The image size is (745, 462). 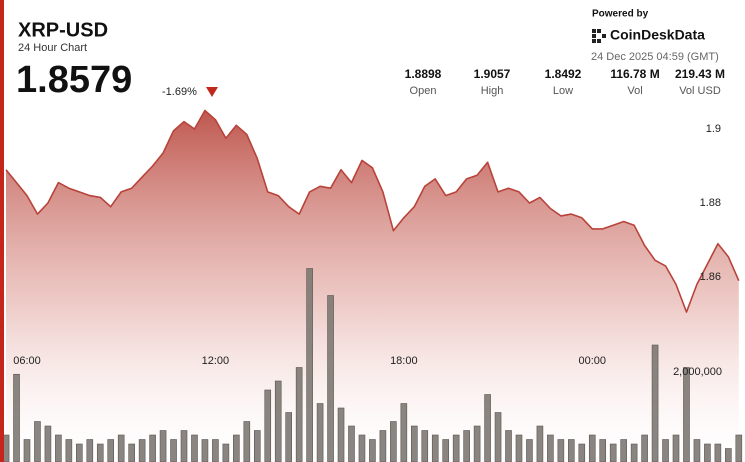 I want to click on y-tick-label: 1.86, so click(x=710, y=277).